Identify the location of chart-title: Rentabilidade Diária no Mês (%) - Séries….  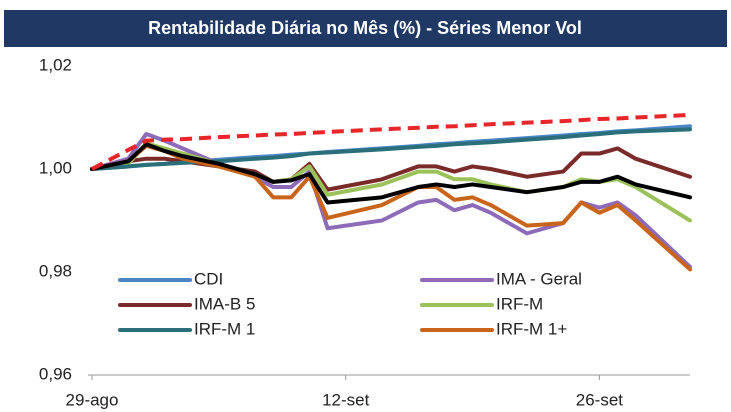
(365, 28).